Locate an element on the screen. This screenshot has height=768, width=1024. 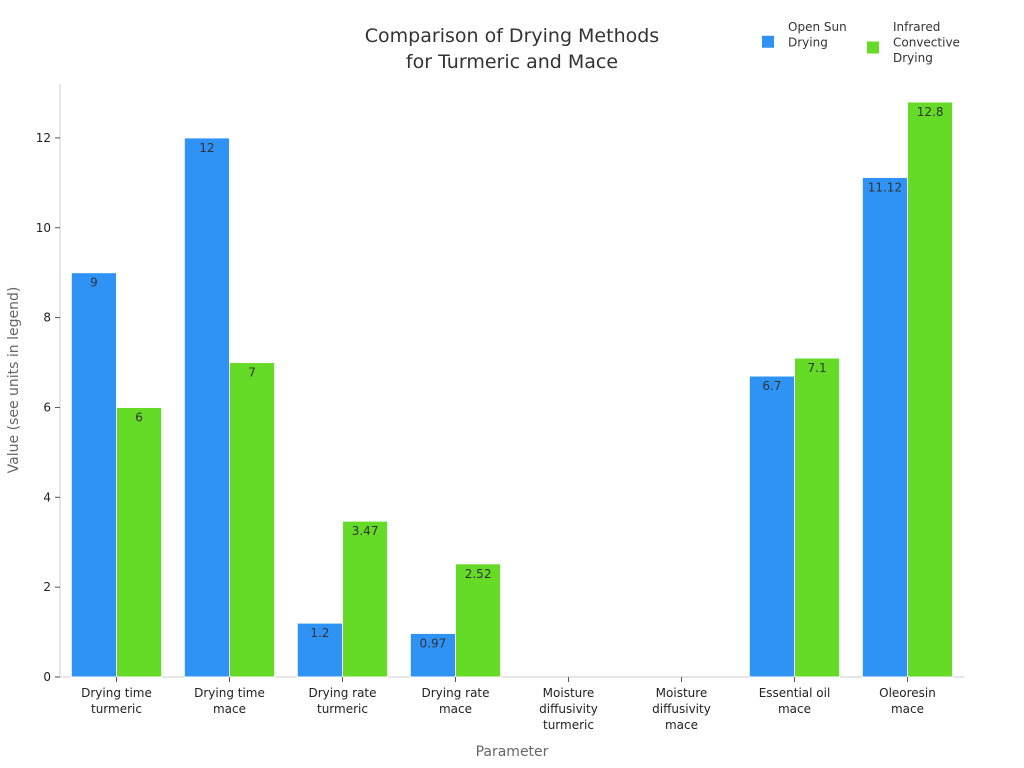
y-tick-label: 6 is located at coordinates (47, 407).